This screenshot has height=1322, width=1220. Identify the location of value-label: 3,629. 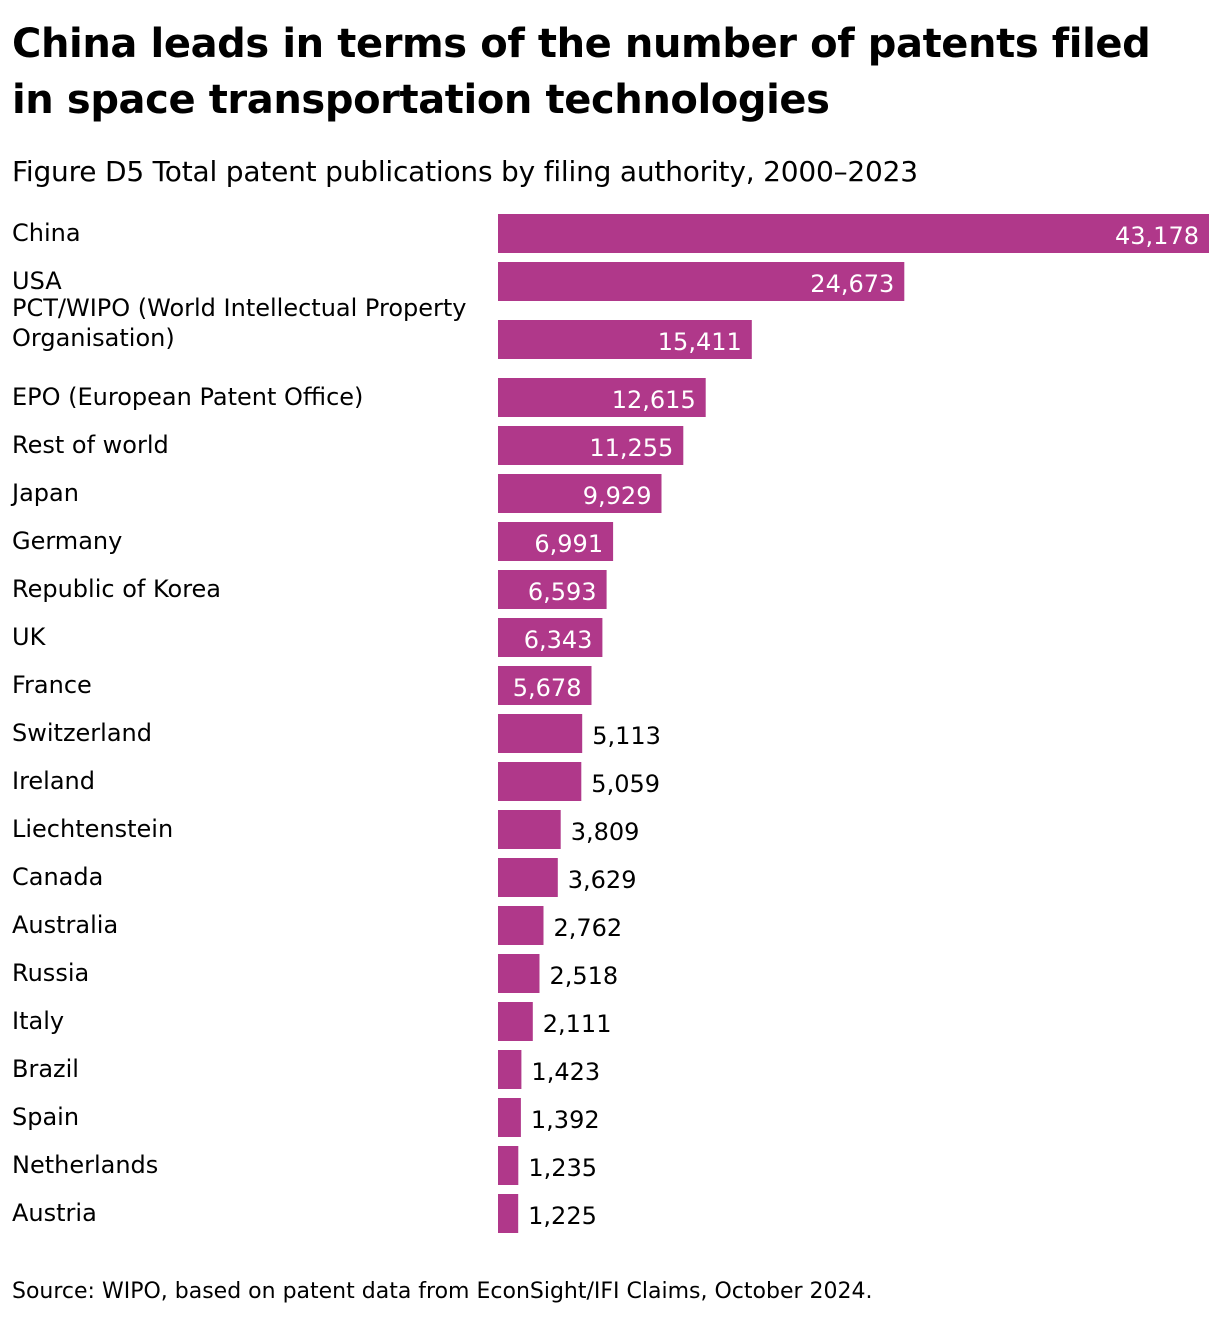
(602, 880).